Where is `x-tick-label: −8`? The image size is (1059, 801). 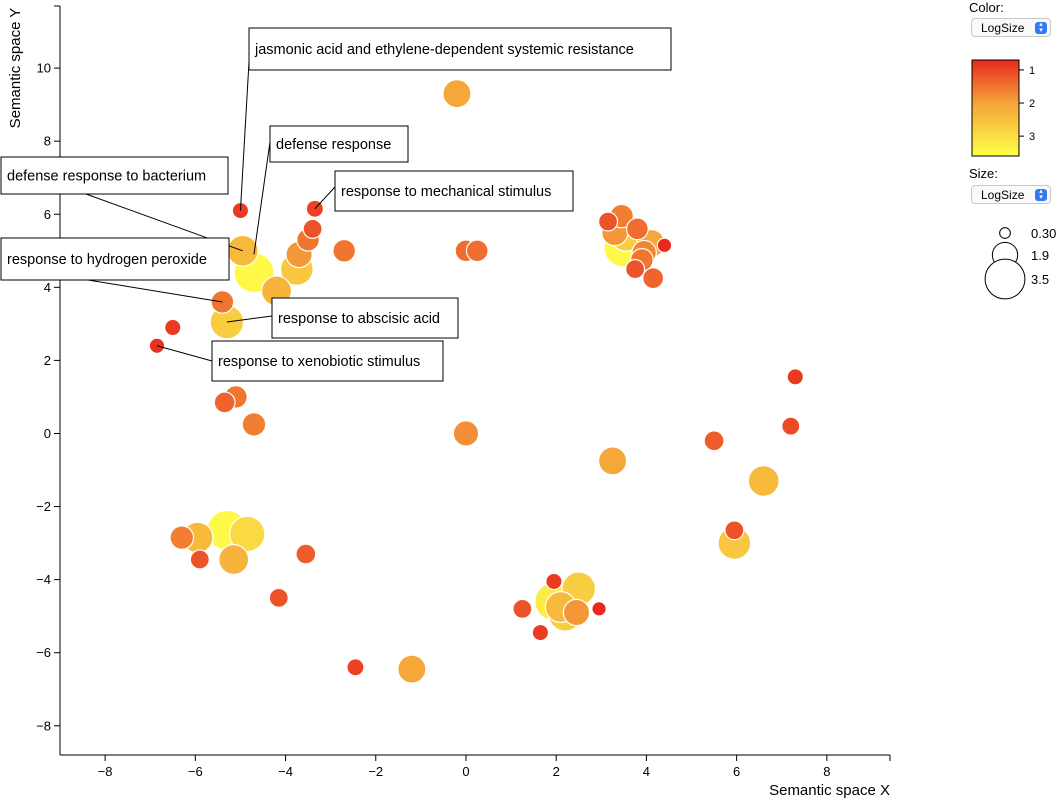 x-tick-label: −8 is located at coordinates (105, 771).